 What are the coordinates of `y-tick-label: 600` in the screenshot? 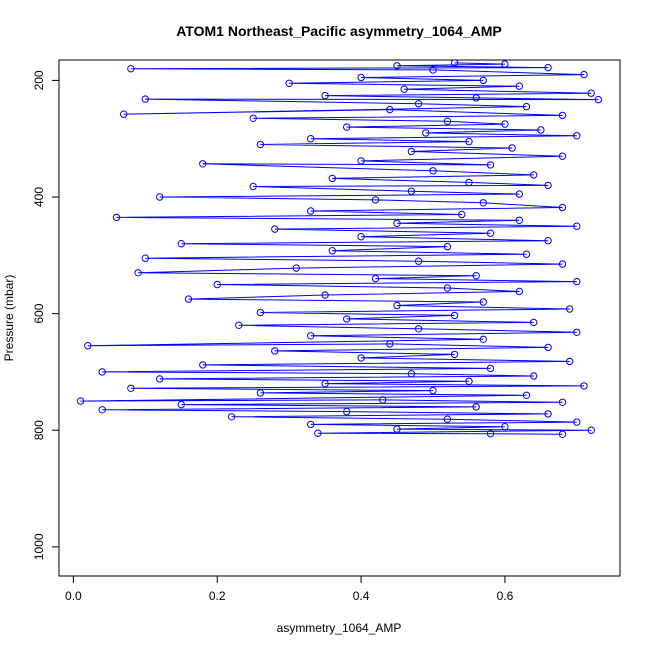 It's located at (39, 313).